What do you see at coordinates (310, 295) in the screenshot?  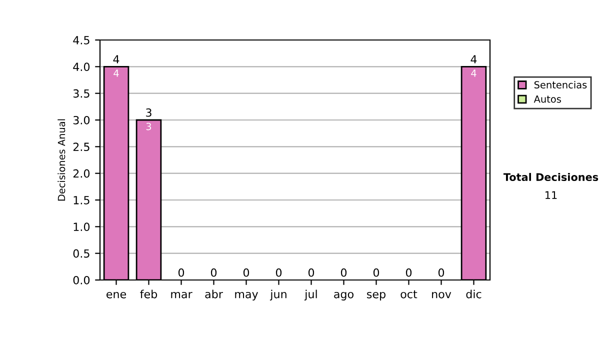 I see `x-tick-label: jul` at bounding box center [310, 295].